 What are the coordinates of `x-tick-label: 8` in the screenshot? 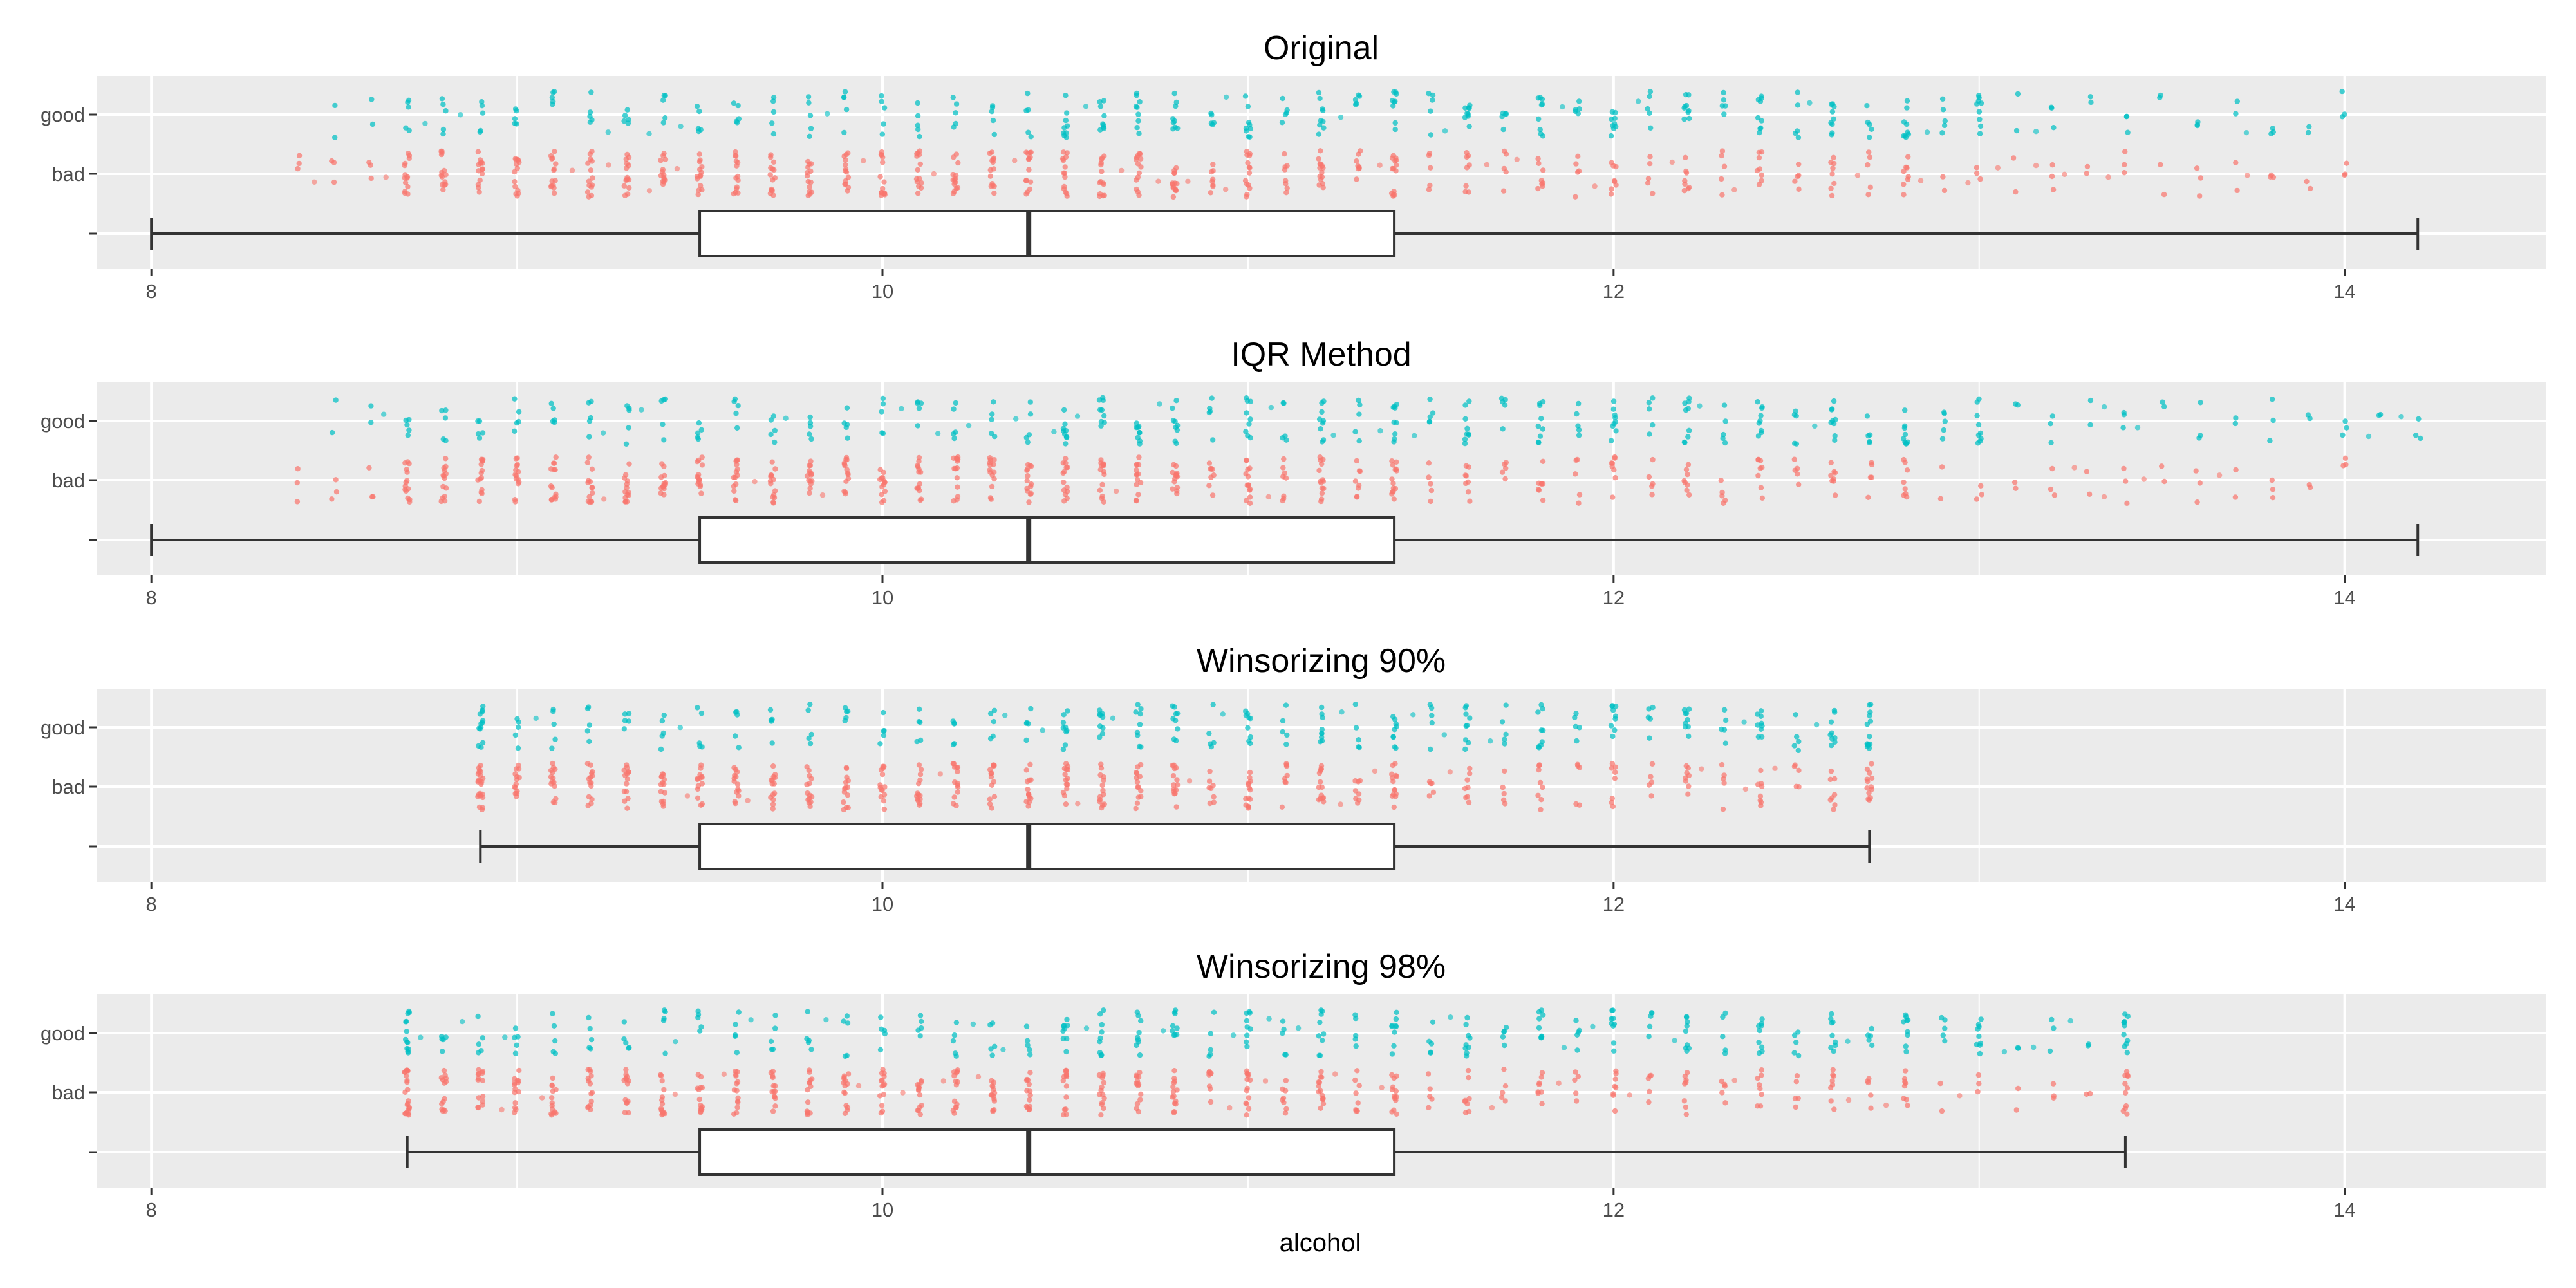 It's located at (151, 1210).